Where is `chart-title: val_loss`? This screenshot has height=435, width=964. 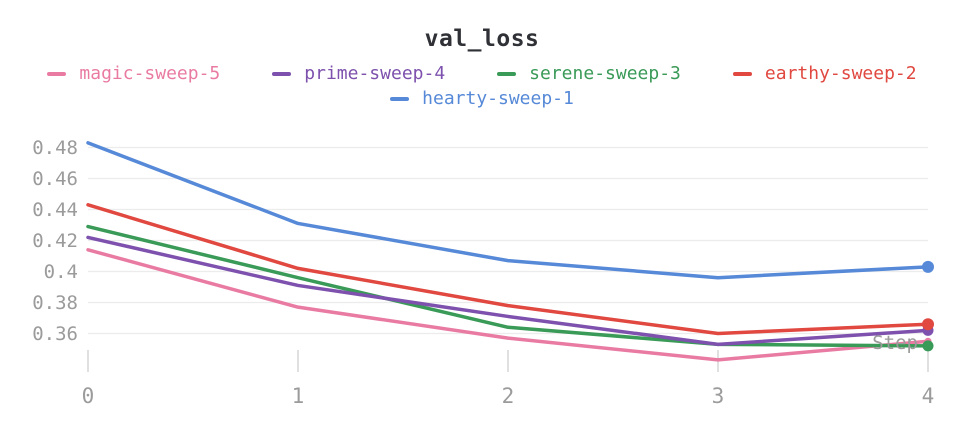 chart-title: val_loss is located at coordinates (482, 39).